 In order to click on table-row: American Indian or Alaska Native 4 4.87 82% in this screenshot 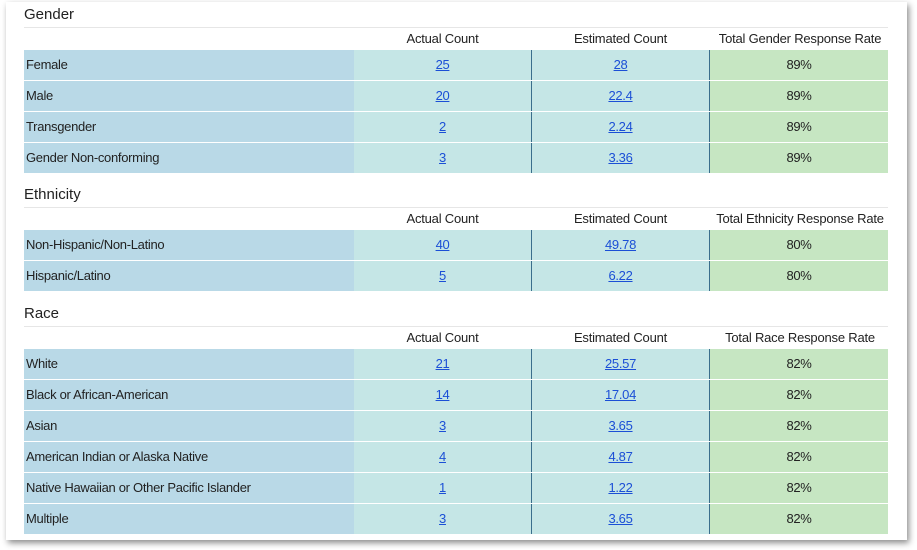, I will do `click(456, 457)`.